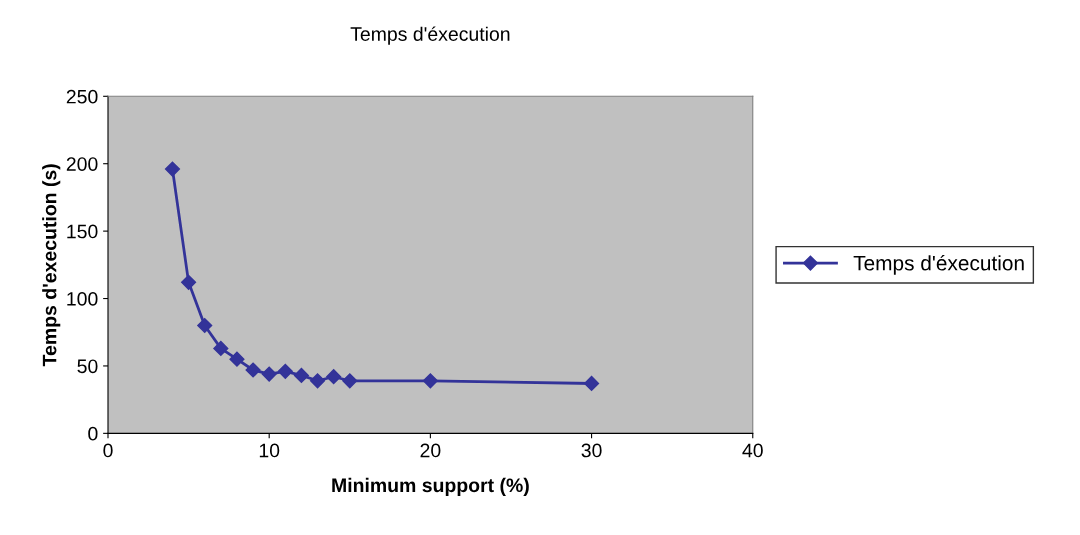 The width and height of the screenshot is (1080, 535). Describe the element at coordinates (51, 265) in the screenshot. I see `y-axis-title: Temps d'execution (s)` at that location.